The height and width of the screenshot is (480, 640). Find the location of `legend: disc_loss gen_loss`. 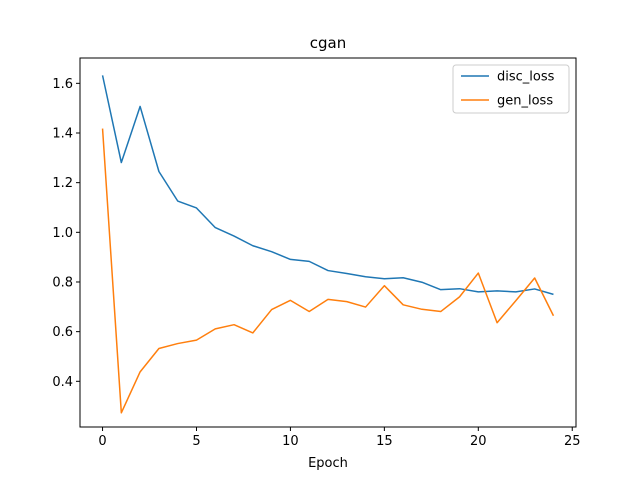

legend: disc_loss gen_loss is located at coordinates (511, 89).